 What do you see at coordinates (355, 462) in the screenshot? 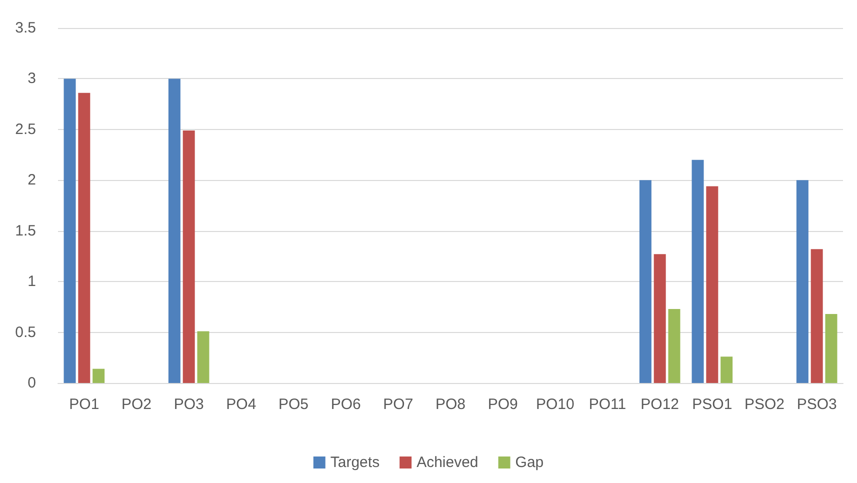
I see `legend-label: Targets` at bounding box center [355, 462].